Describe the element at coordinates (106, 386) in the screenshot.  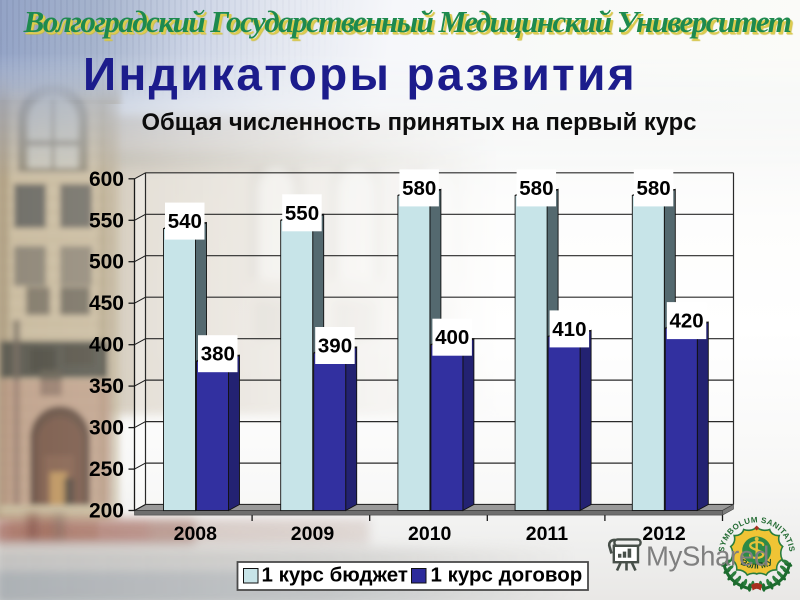
I see `svg-text: 350` at that location.